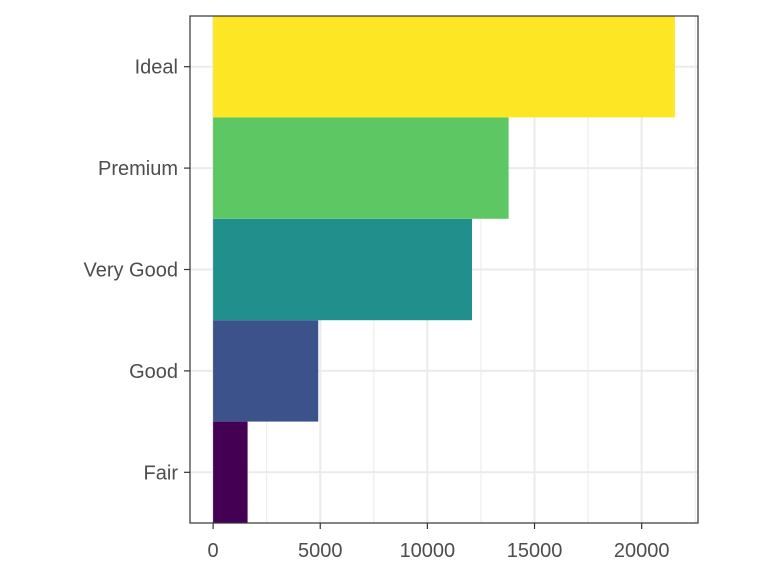  I want to click on bar-very-good, so click(342, 269).